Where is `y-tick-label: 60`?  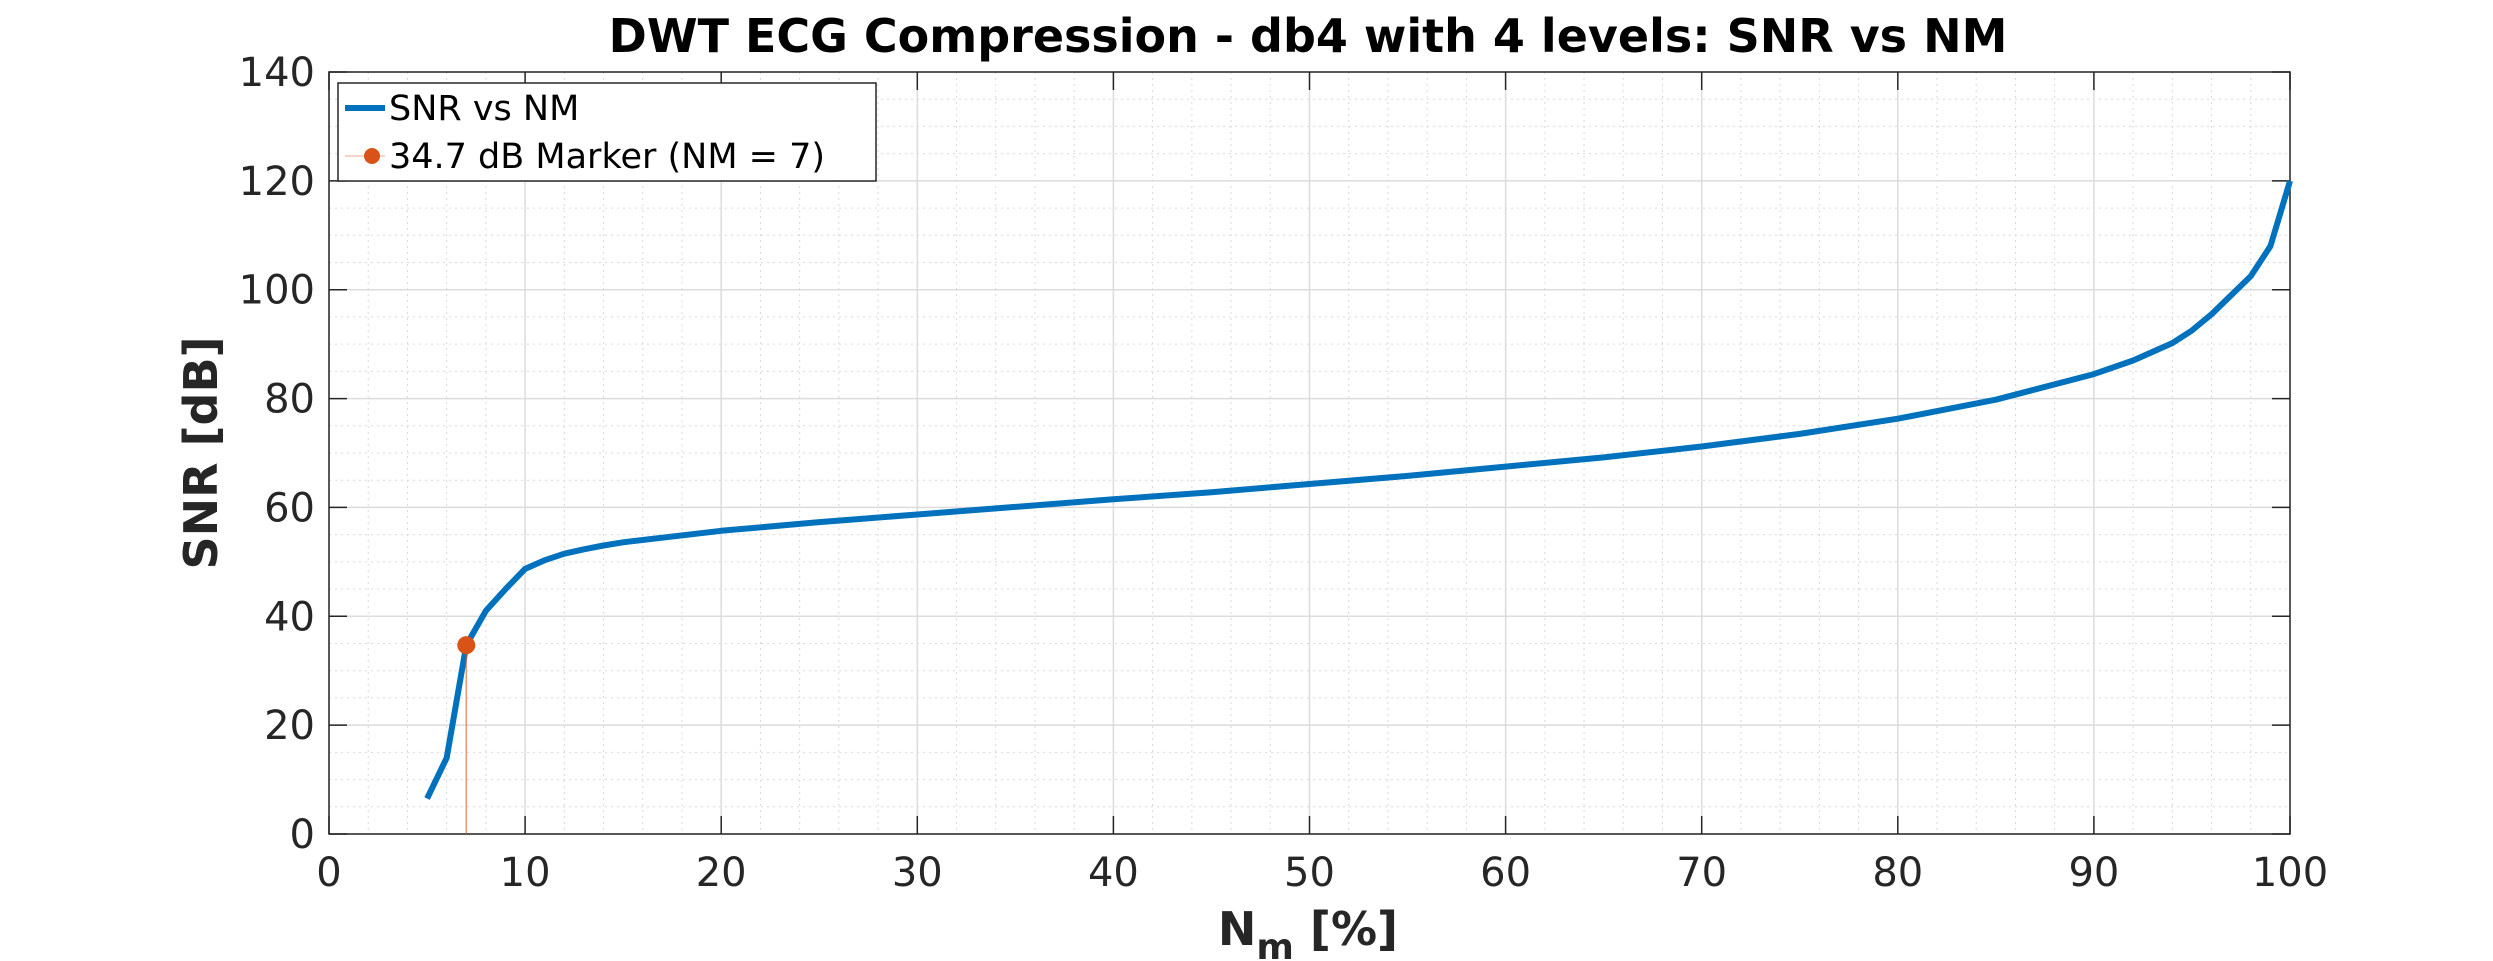 y-tick-label: 60 is located at coordinates (289, 508).